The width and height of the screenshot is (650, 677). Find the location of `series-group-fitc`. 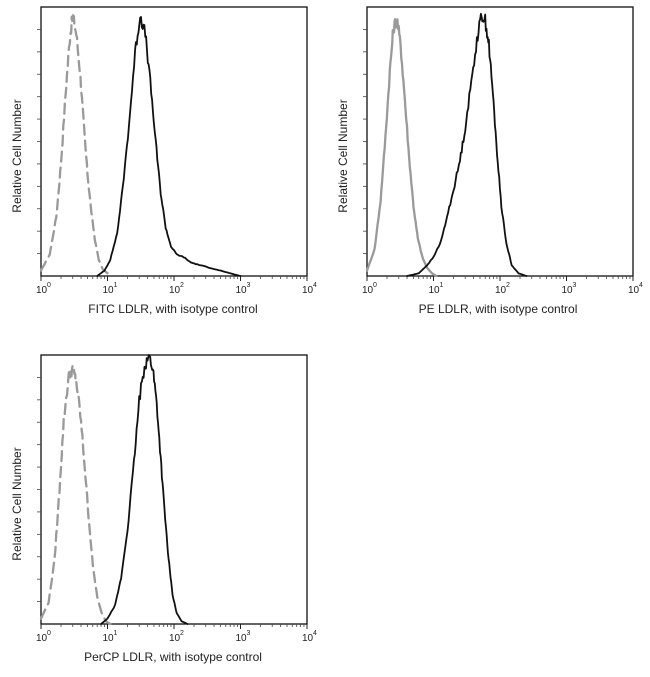

series-group-fitc is located at coordinates (140, 144).